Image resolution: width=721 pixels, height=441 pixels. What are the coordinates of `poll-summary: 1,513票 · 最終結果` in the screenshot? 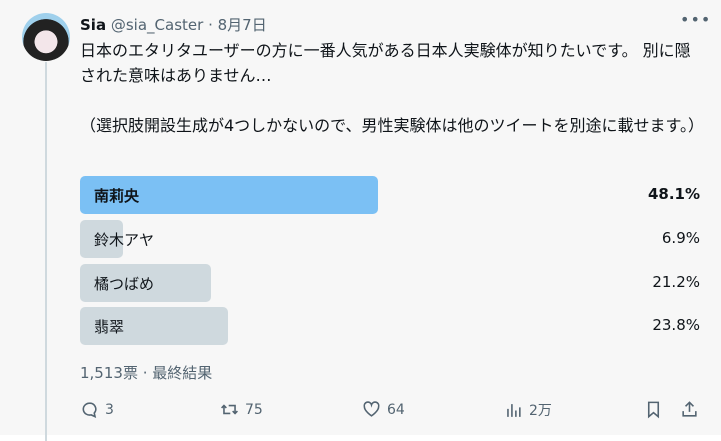 It's located at (146, 373).